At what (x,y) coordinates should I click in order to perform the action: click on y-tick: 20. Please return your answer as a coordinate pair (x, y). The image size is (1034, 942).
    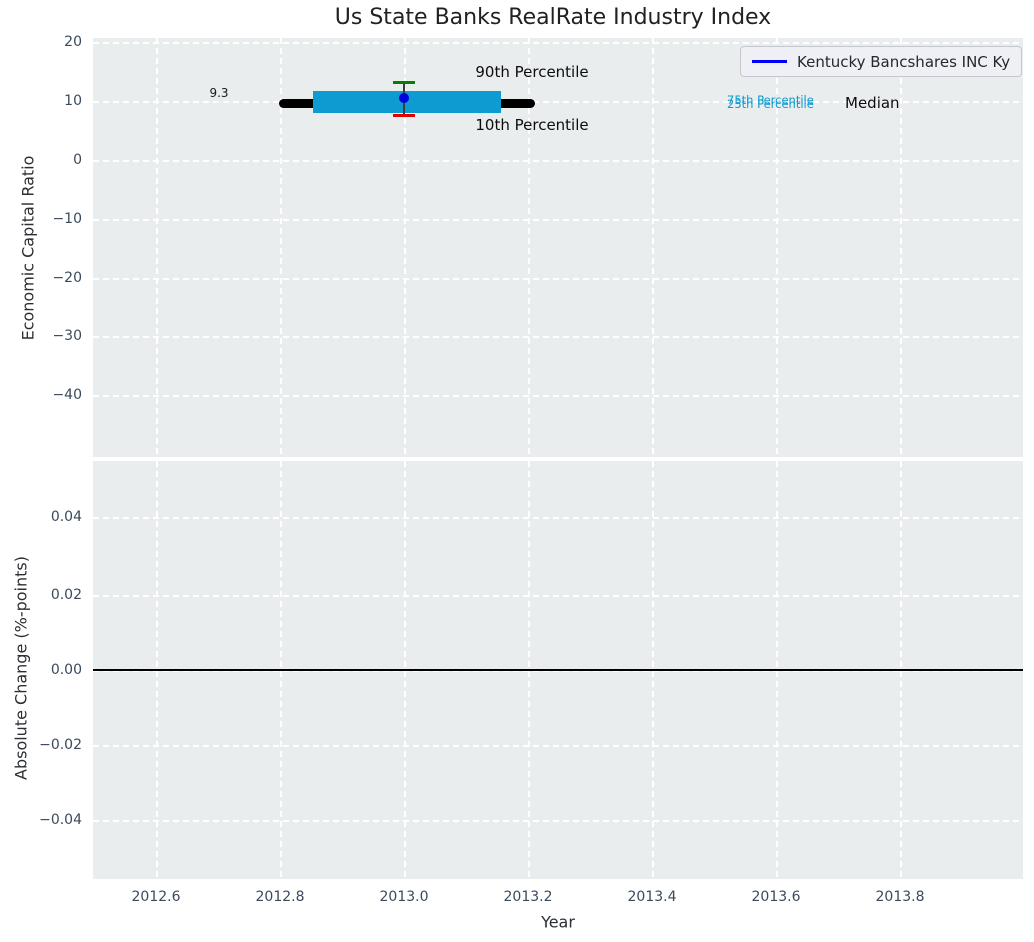
    Looking at the image, I should click on (73, 42).